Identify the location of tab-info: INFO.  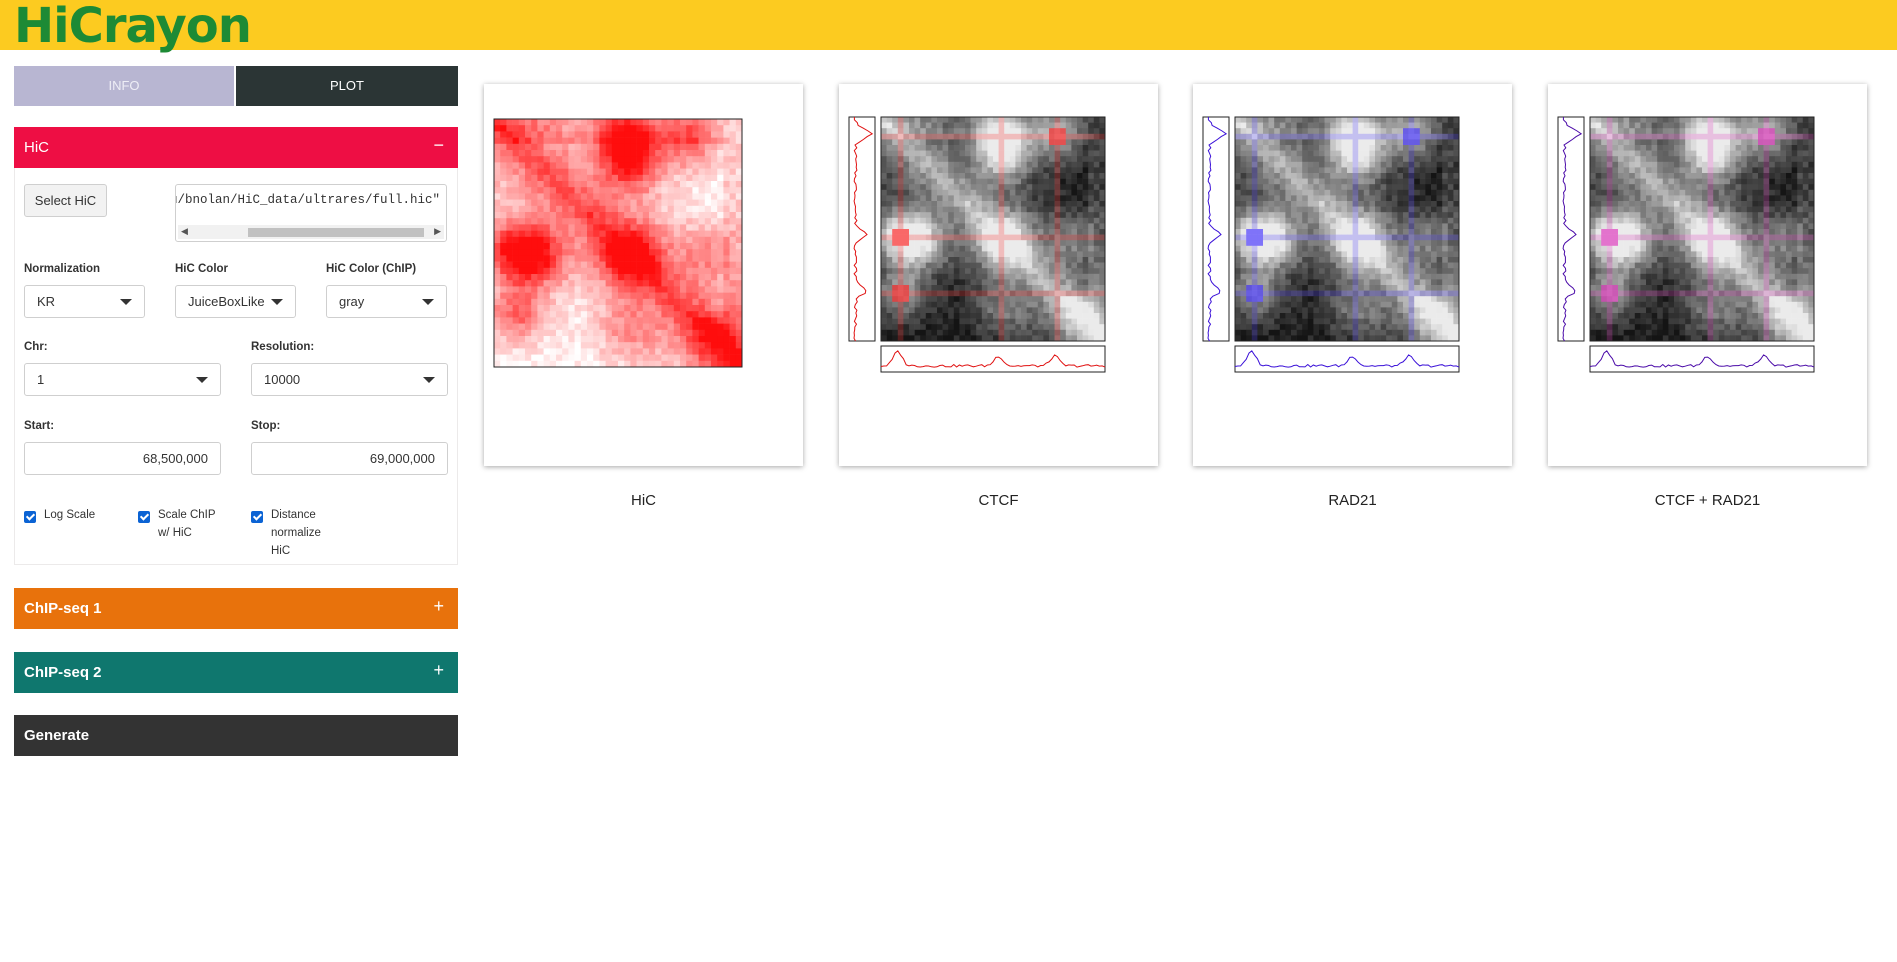
(124, 86).